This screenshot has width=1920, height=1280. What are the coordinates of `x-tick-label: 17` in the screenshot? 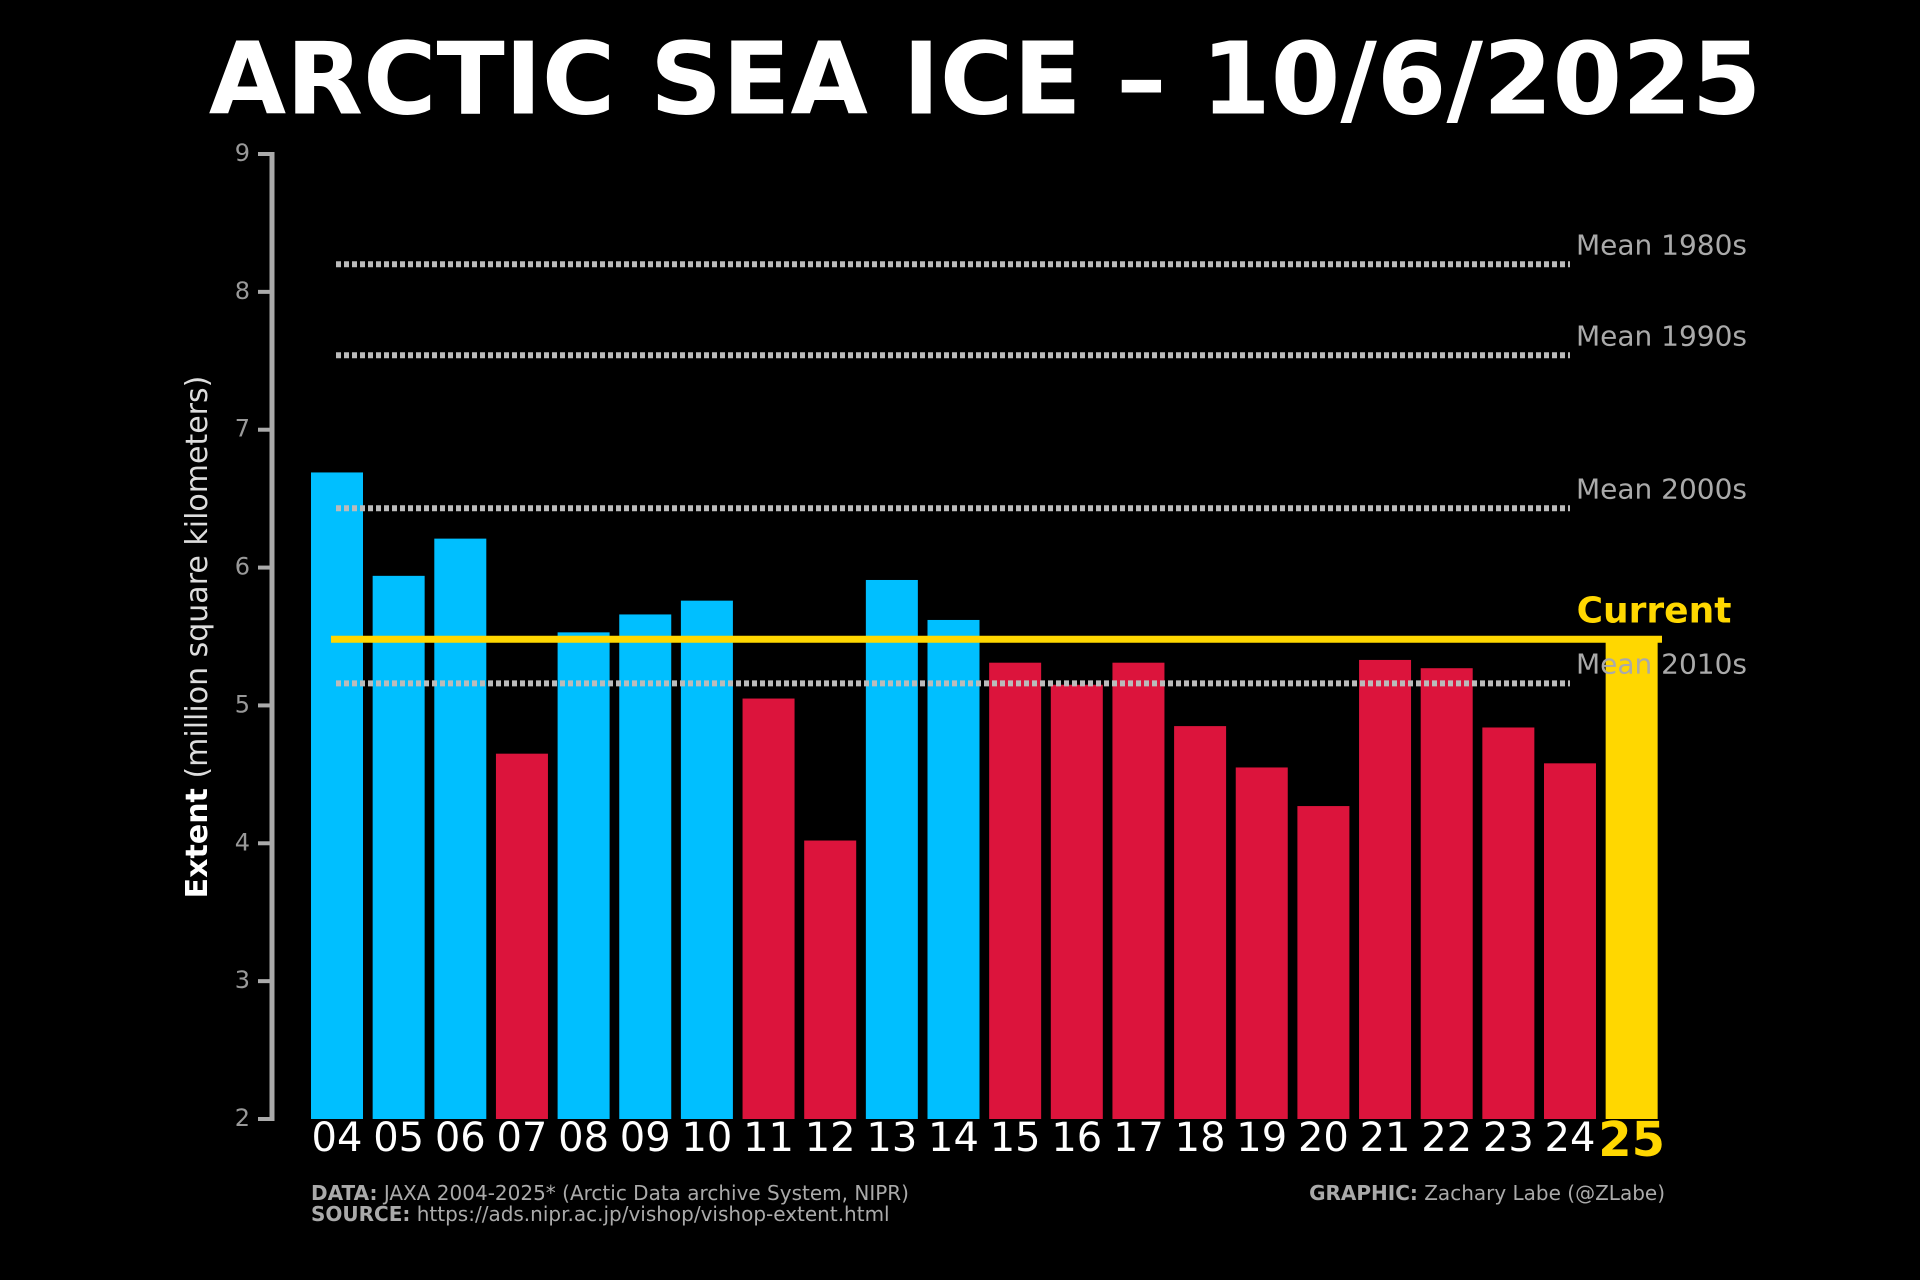 It's located at (1138, 1138).